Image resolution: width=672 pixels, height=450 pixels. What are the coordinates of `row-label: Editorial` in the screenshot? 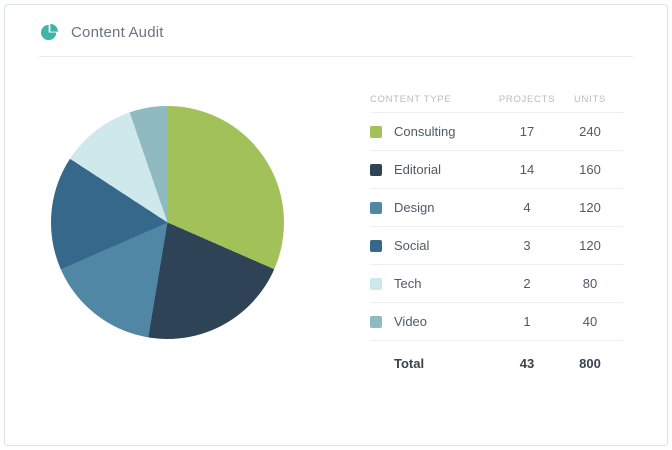 It's located at (417, 169).